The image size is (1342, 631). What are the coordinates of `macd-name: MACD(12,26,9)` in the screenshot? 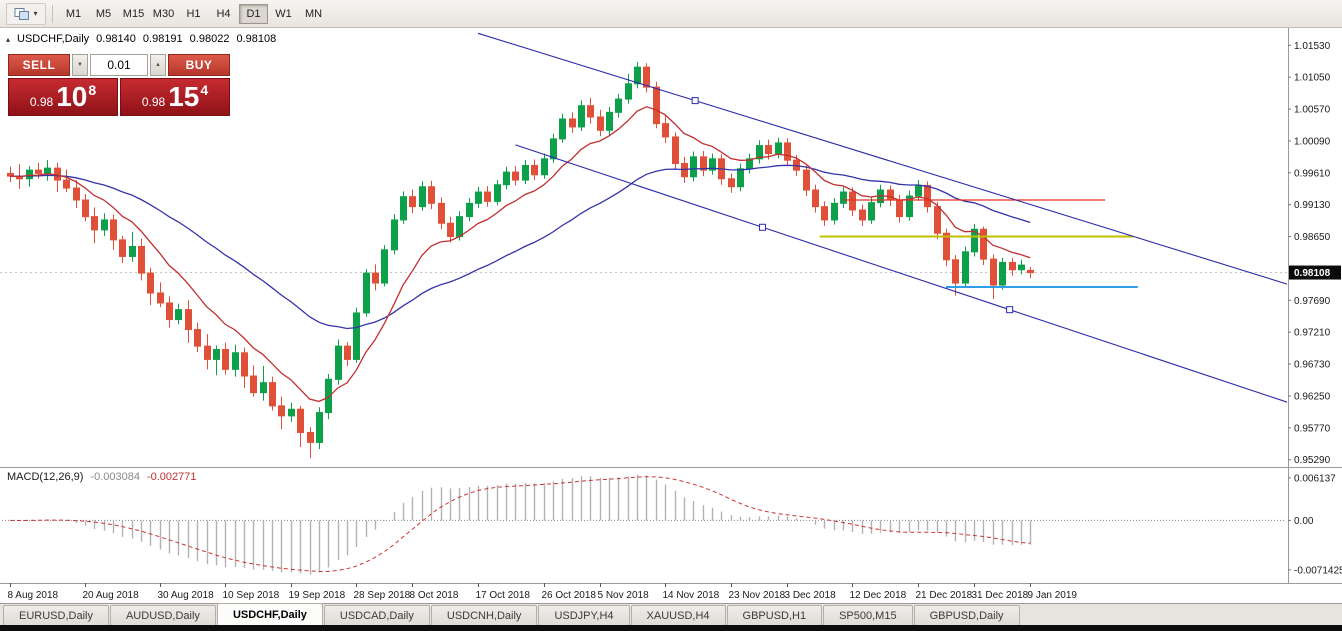 It's located at (45, 477).